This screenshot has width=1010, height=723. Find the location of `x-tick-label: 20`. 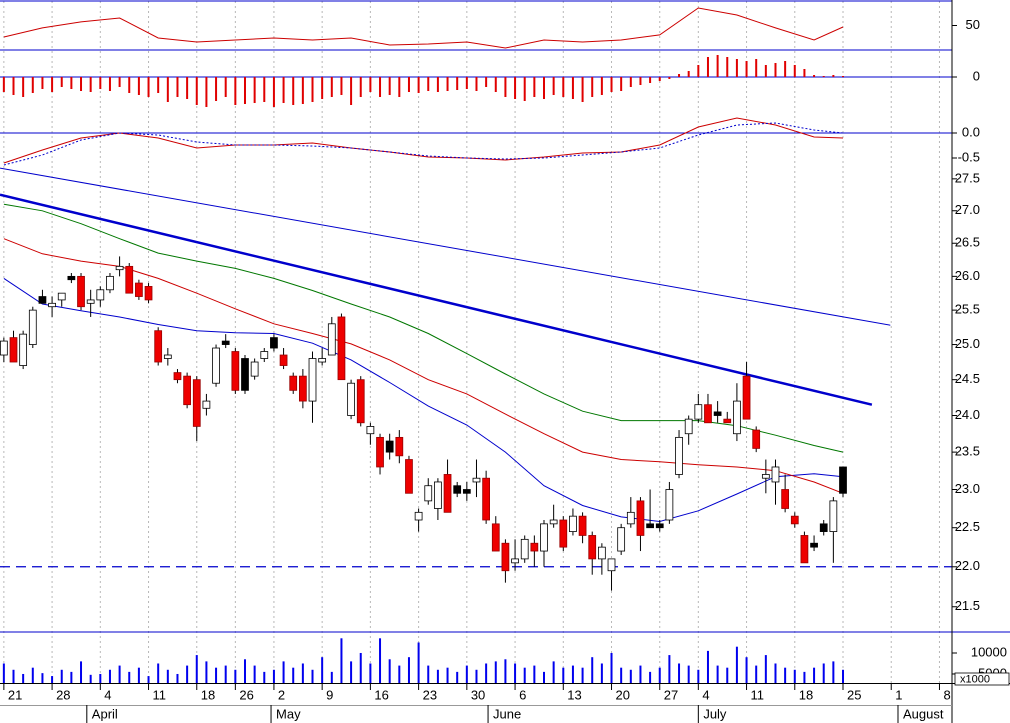

x-tick-label: 20 is located at coordinates (623, 694).